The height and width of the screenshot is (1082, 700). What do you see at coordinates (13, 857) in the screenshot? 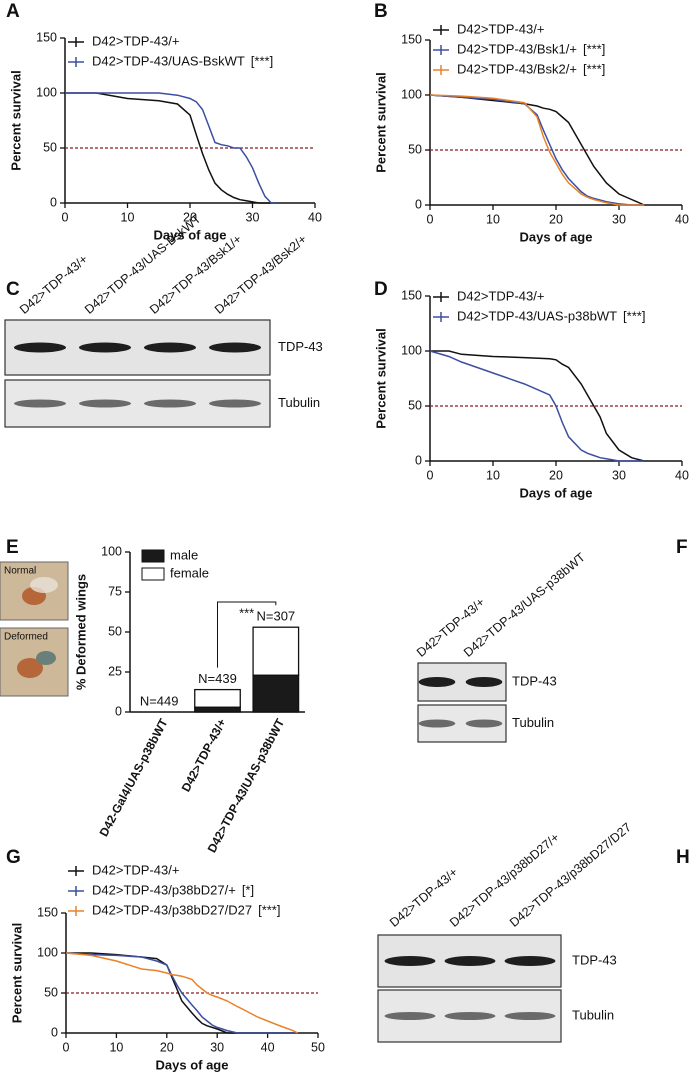
I see `panel-letter: G` at bounding box center [13, 857].